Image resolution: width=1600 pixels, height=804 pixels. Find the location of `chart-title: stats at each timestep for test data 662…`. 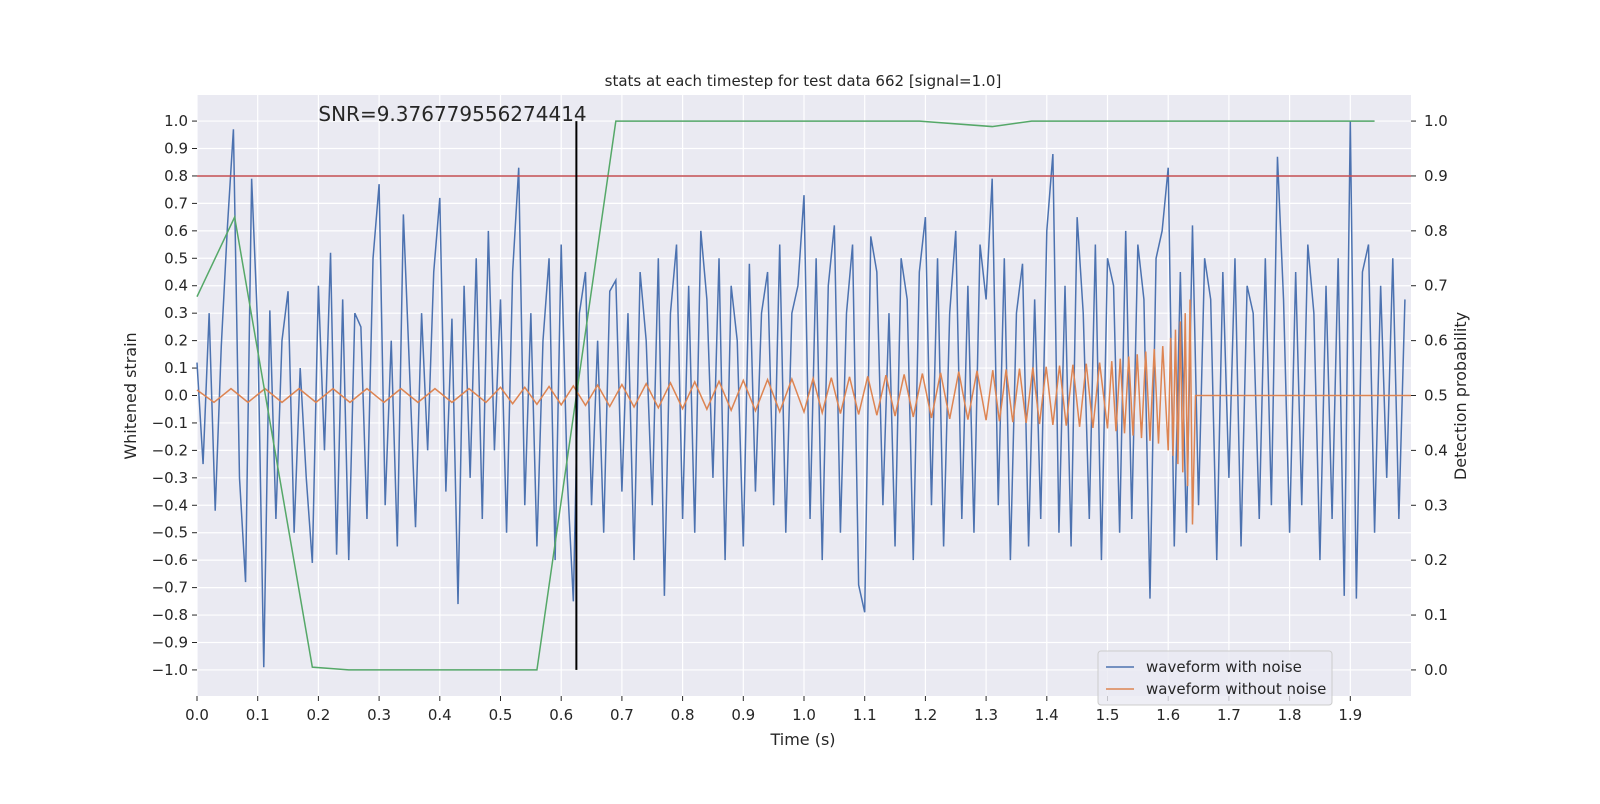

chart-title: stats at each timestep for test data 662… is located at coordinates (803, 81).